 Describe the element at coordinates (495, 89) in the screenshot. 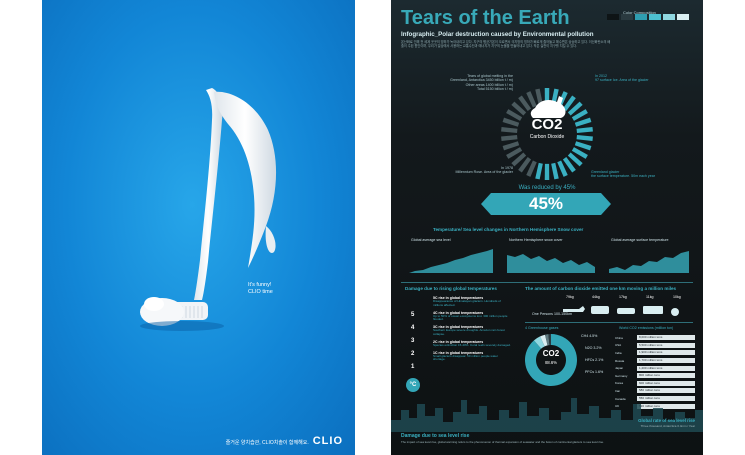

I see `melt-line4: Total 5150 billion t / m)` at that location.